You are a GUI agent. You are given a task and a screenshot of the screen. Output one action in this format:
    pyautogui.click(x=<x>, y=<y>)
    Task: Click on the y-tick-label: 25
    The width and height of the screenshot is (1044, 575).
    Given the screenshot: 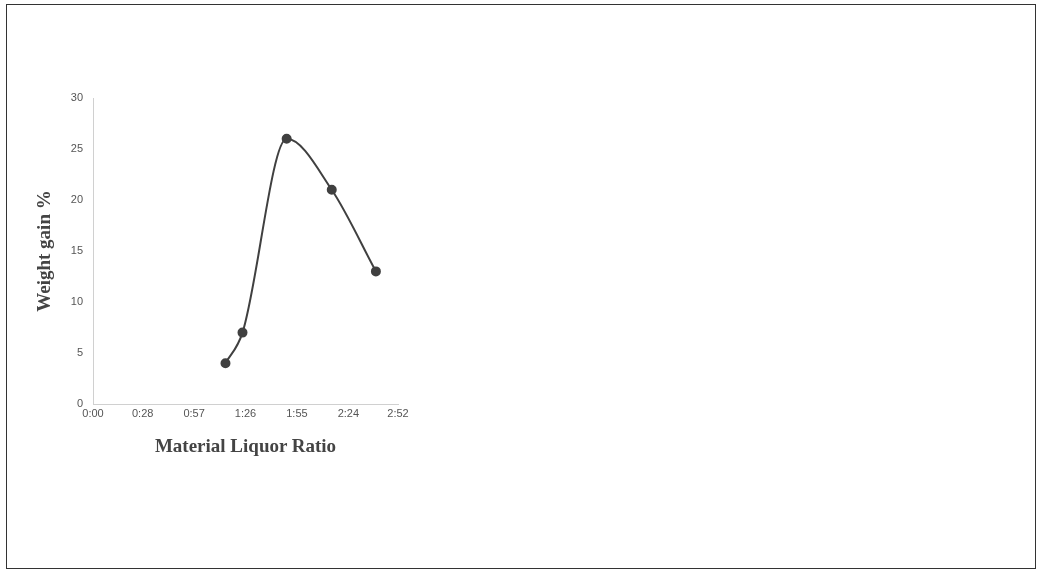 What is the action you would take?
    pyautogui.click(x=77, y=148)
    